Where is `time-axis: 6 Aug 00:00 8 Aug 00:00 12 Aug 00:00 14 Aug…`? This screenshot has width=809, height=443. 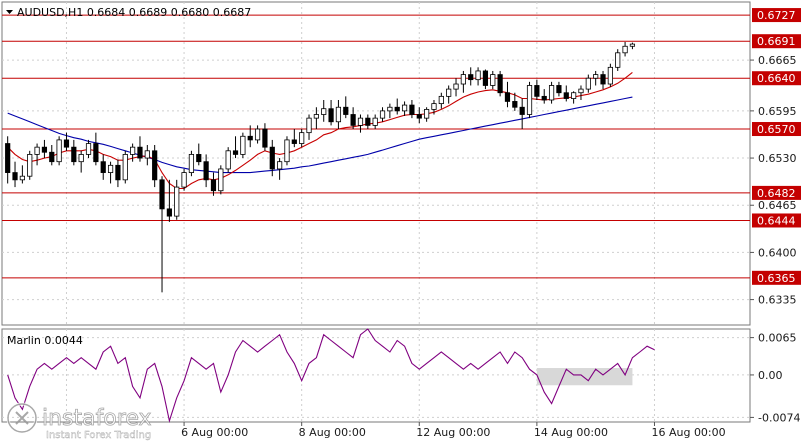 time-axis: 6 Aug 00:00 8 Aug 00:00 12 Aug 00:00 14 Aug… is located at coordinates (453, 430).